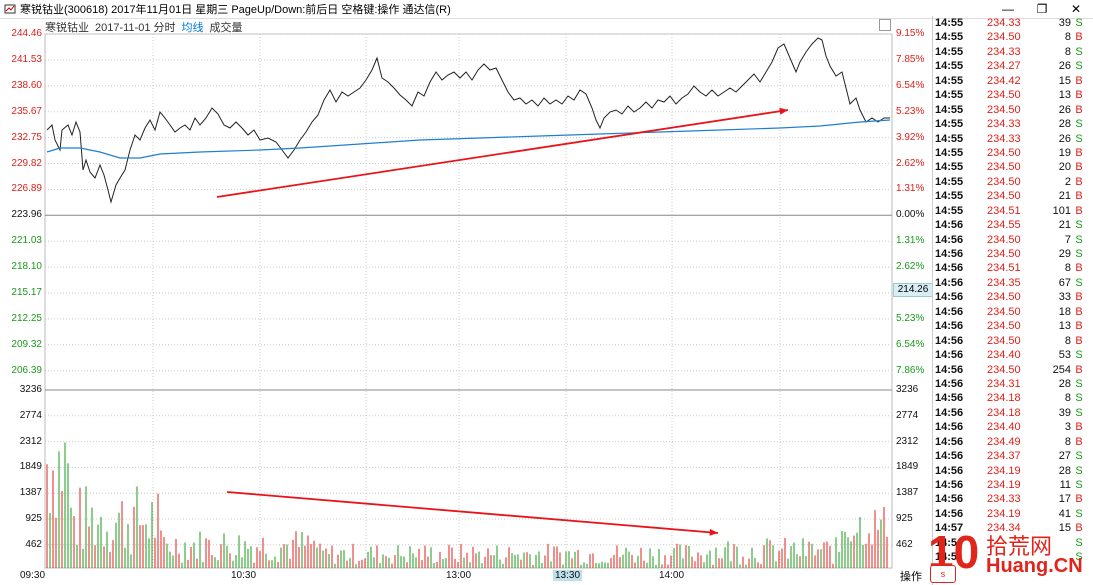 The image size is (1093, 585). Describe the element at coordinates (1067, 181) in the screenshot. I see `tick-volume: 2` at that location.